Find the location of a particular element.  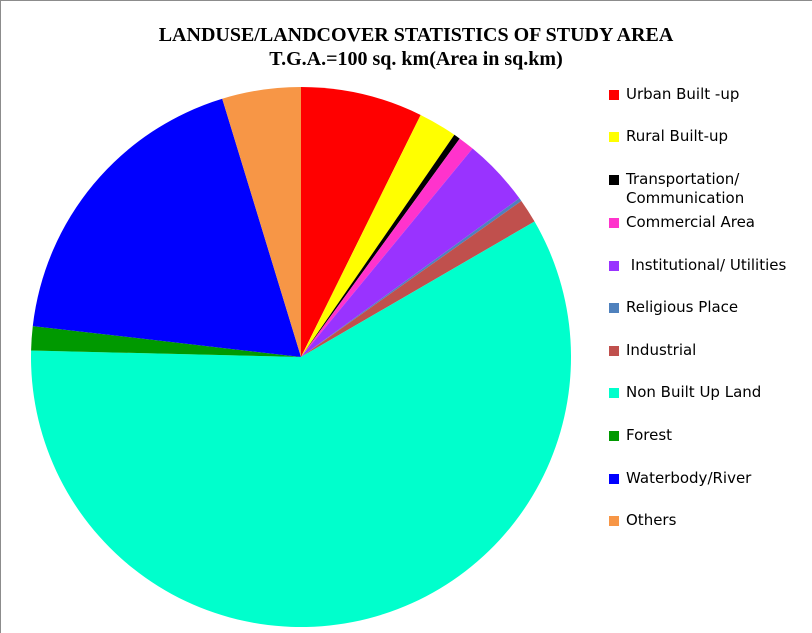

legend-label-commercial-area: Commercial Area is located at coordinates (691, 222).